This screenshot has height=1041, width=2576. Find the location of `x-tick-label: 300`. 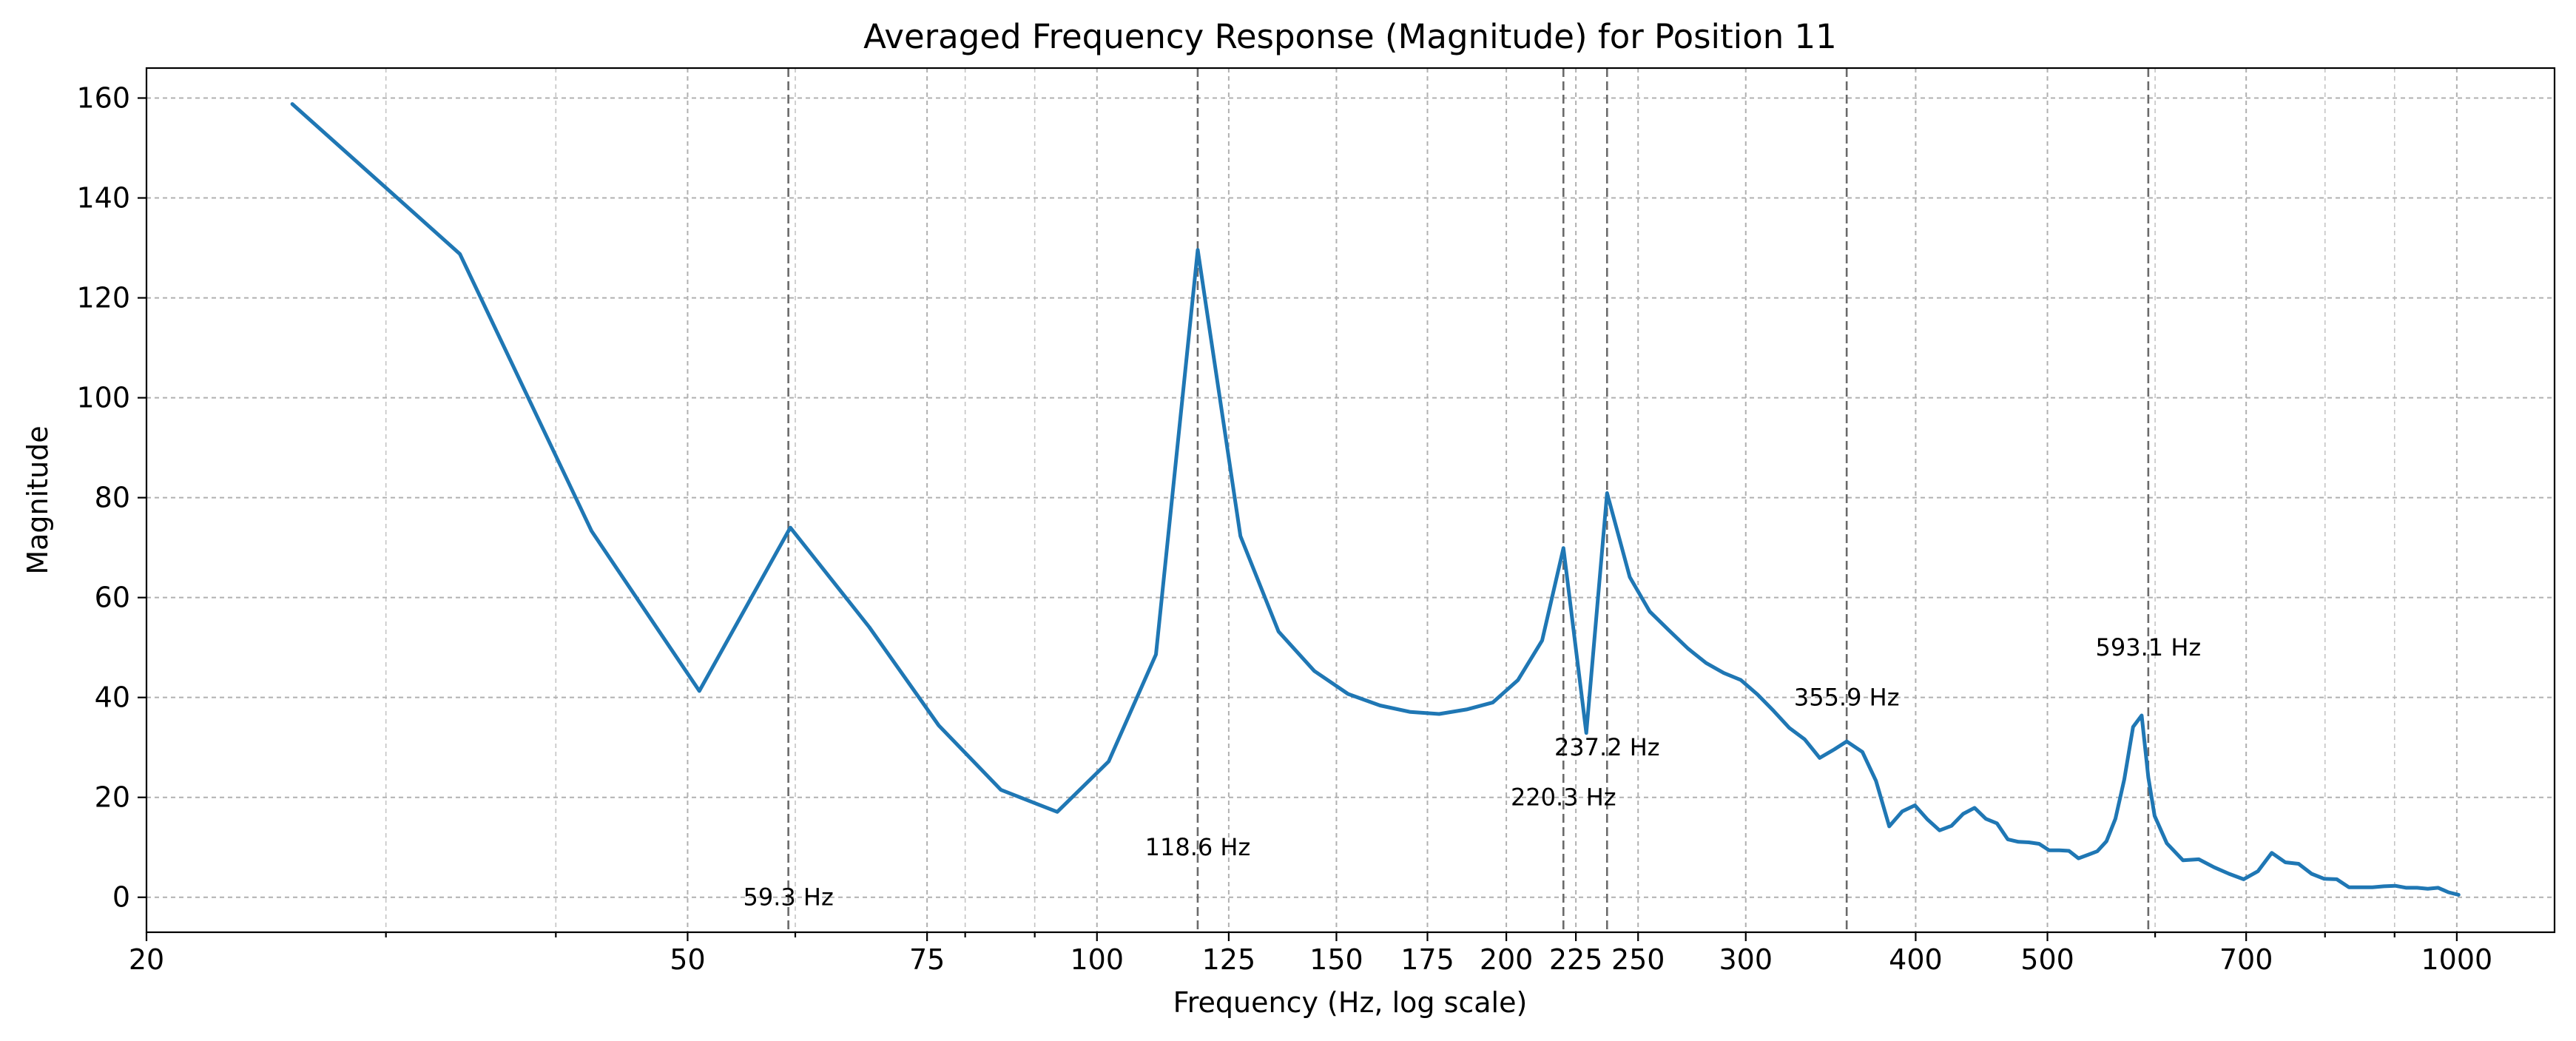

x-tick-label: 300 is located at coordinates (1746, 959).